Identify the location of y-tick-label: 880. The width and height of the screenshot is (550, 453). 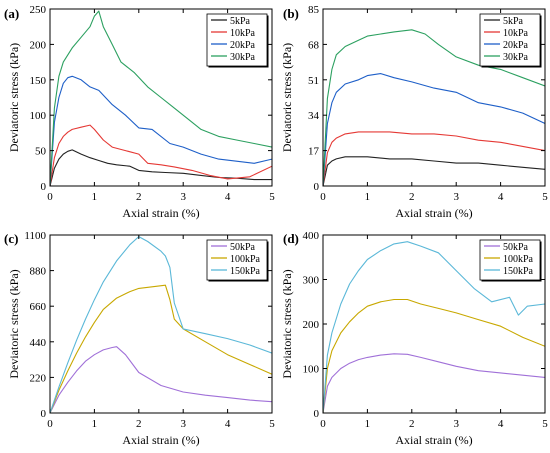
(38, 272).